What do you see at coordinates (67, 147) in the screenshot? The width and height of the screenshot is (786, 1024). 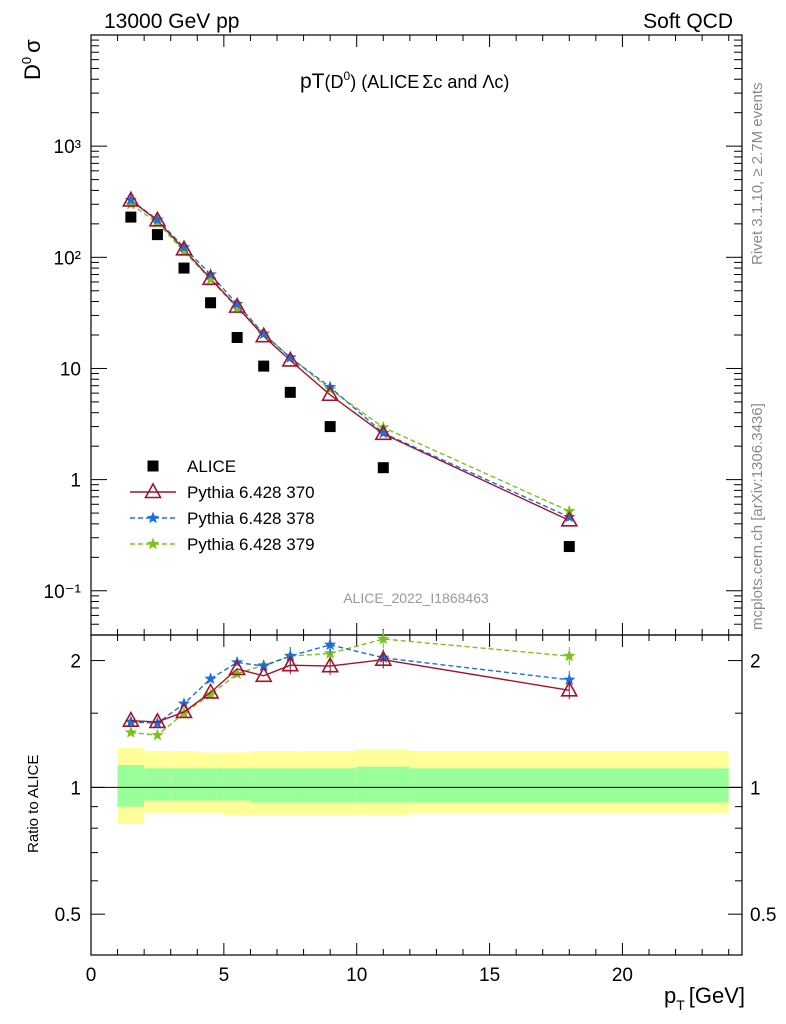 I see `y-tick-label: 10³` at bounding box center [67, 147].